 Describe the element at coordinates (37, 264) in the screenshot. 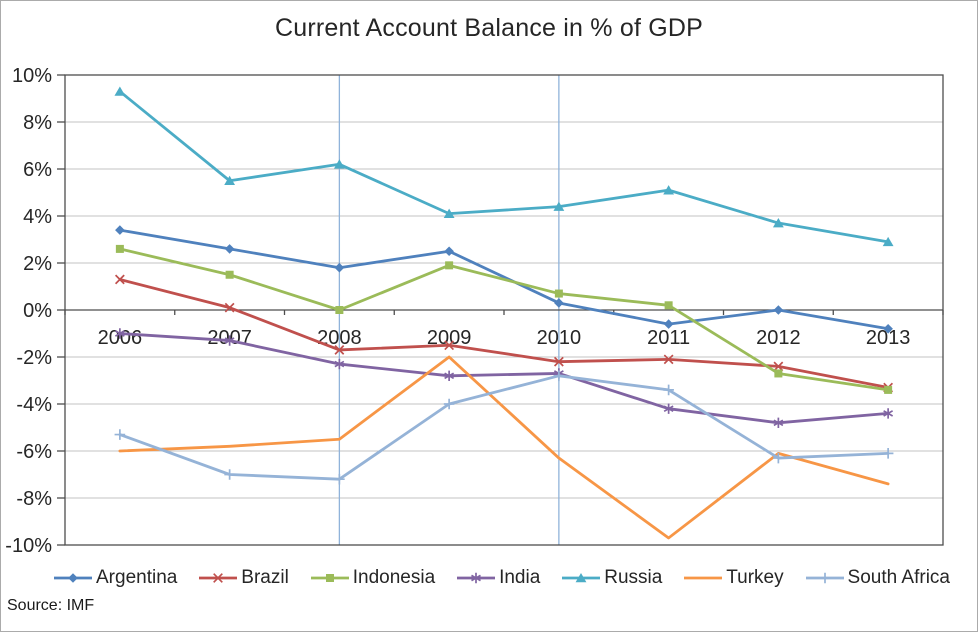

I see `y-axis-label: 2%` at that location.